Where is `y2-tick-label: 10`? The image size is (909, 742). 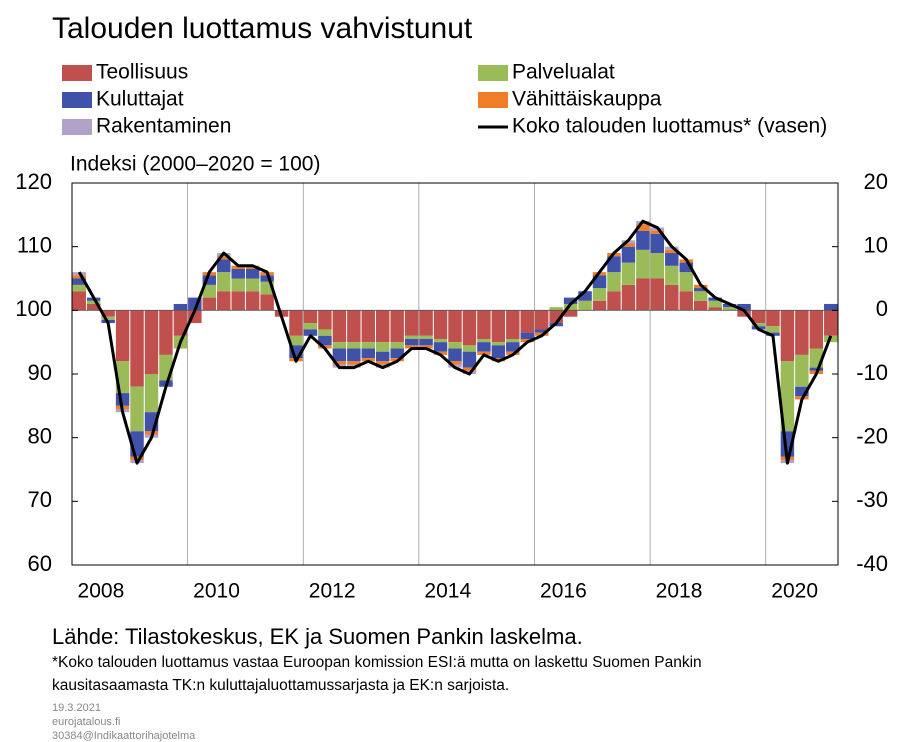
y2-tick-label: 10 is located at coordinates (876, 244).